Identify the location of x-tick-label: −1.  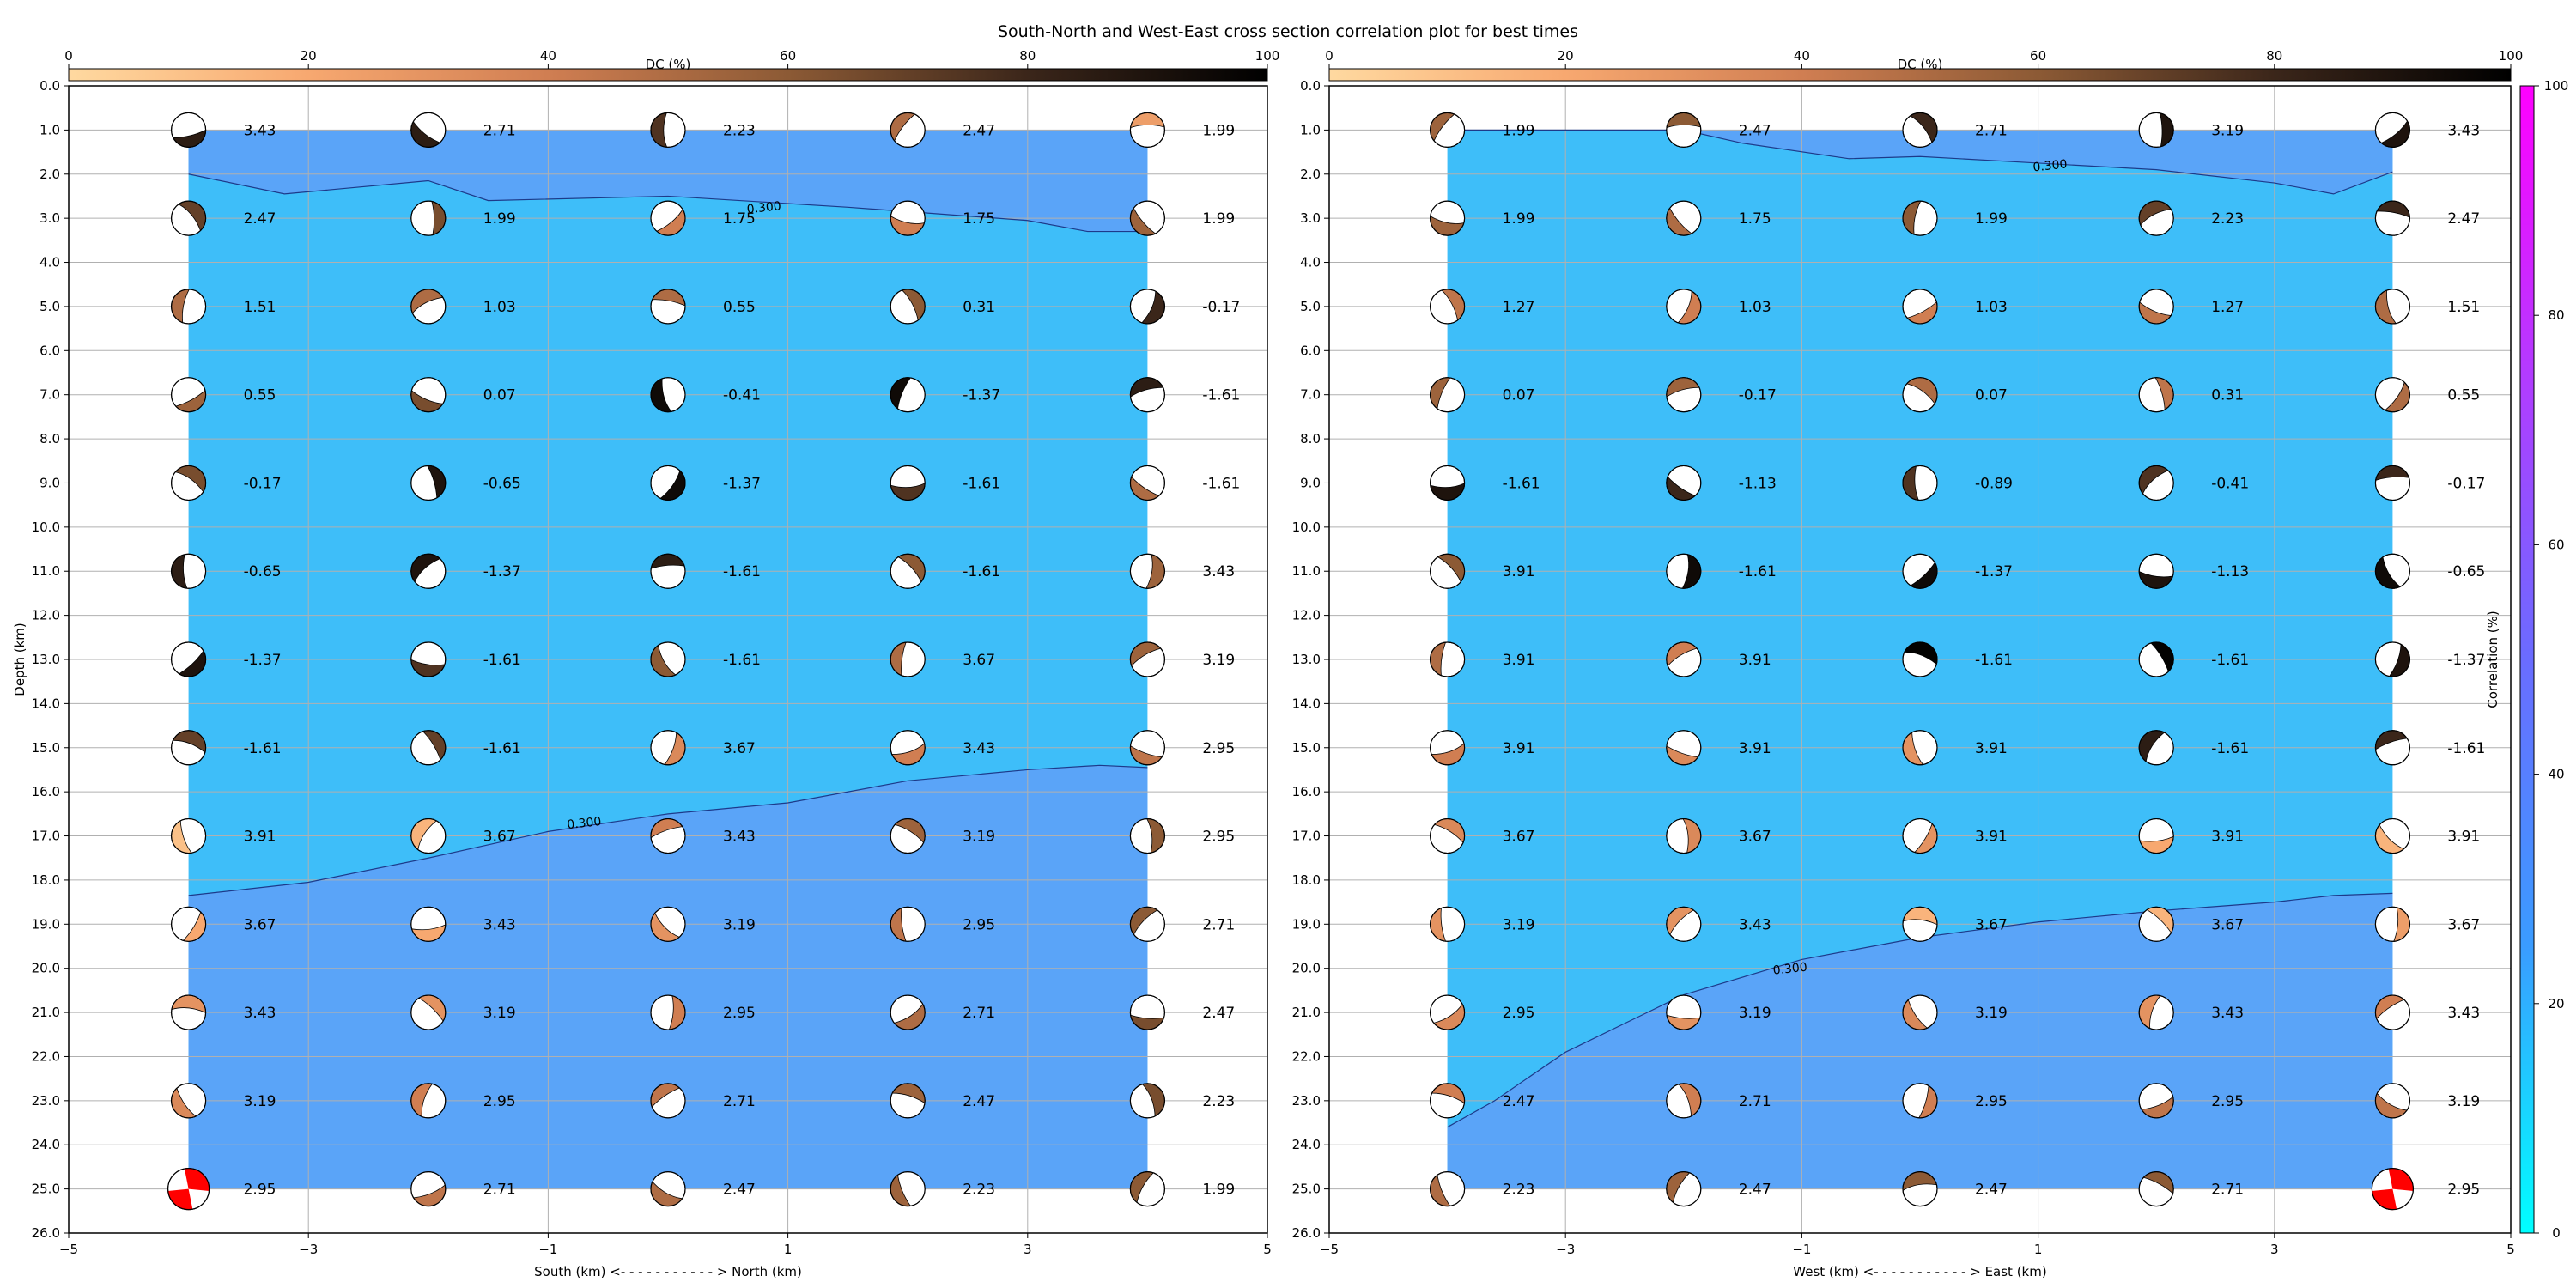
(547, 1250).